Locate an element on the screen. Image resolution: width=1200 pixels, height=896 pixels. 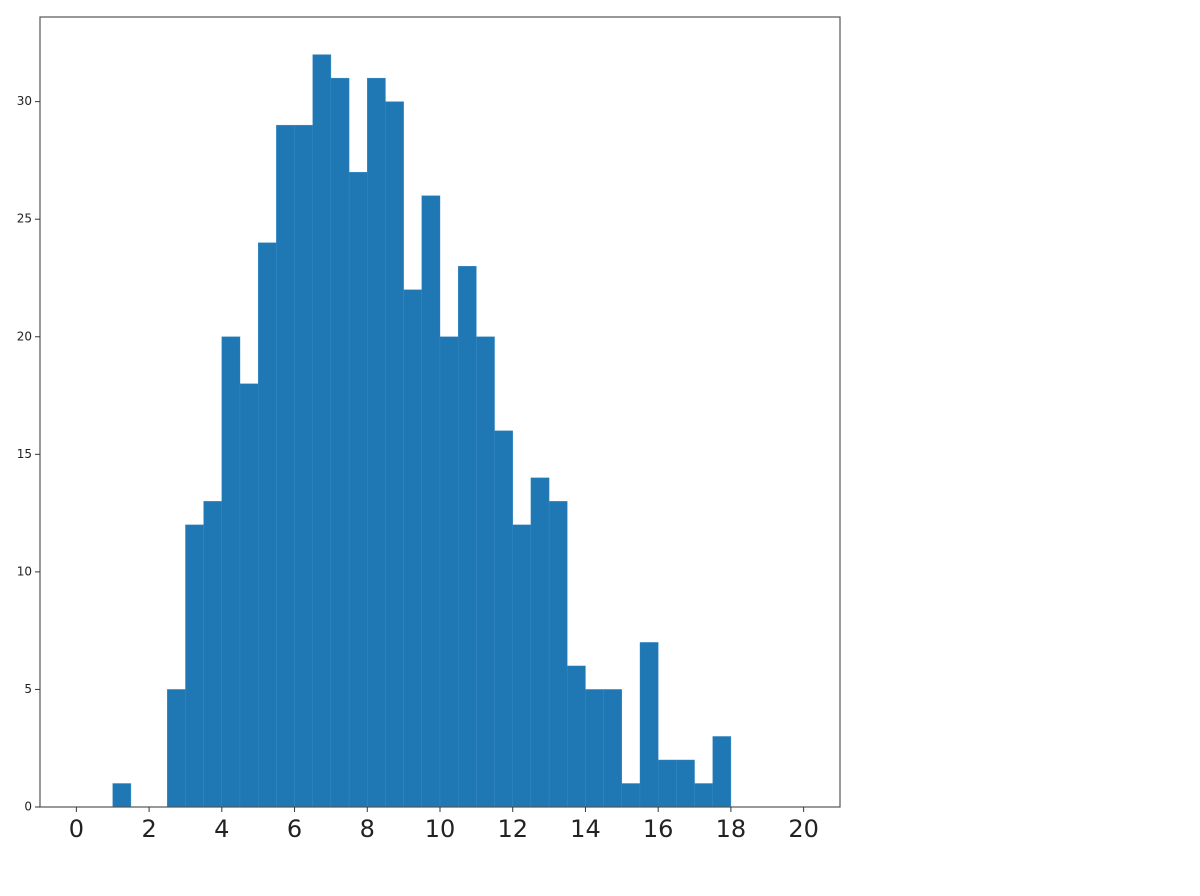
x-tick-label: 6 is located at coordinates (294, 829).